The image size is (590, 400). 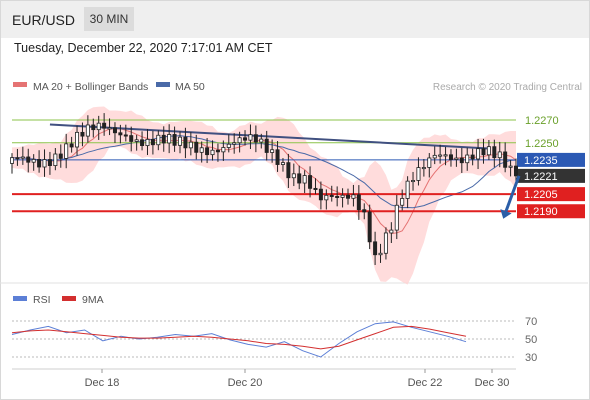 What do you see at coordinates (20, 84) in the screenshot?
I see `ma20-legend-swatch` at bounding box center [20, 84].